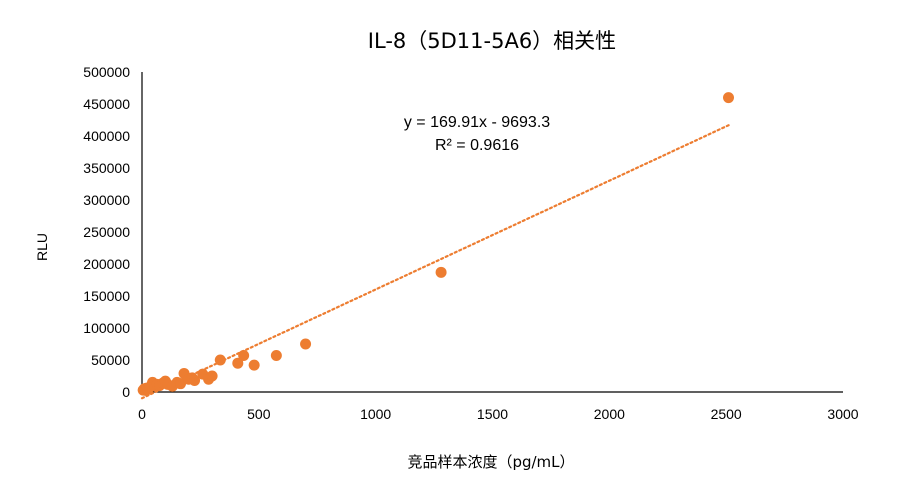  What do you see at coordinates (142, 414) in the screenshot?
I see `x-tick-label: 0` at bounding box center [142, 414].